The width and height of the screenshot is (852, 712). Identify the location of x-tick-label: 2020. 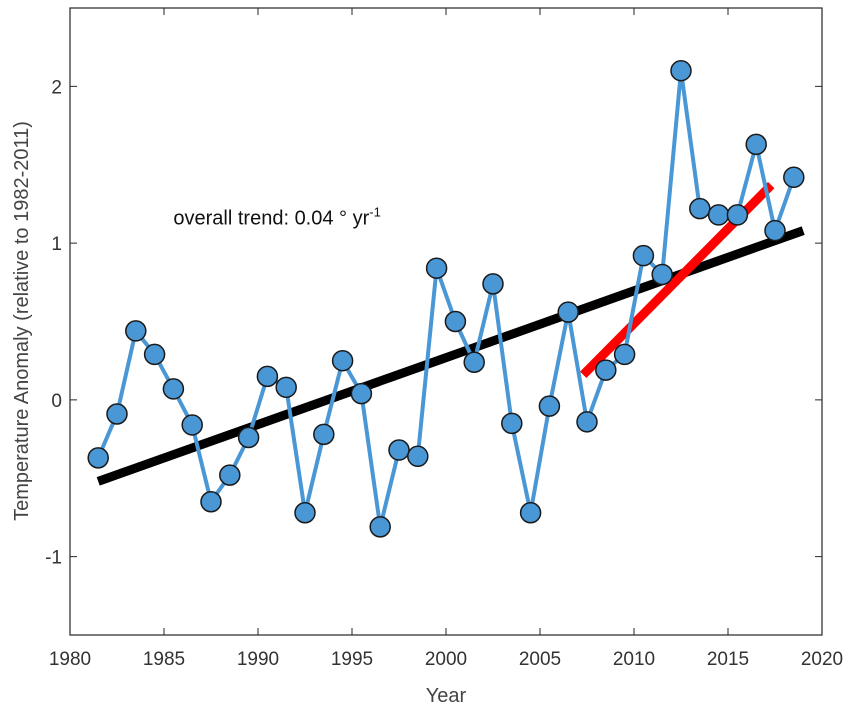
(822, 659).